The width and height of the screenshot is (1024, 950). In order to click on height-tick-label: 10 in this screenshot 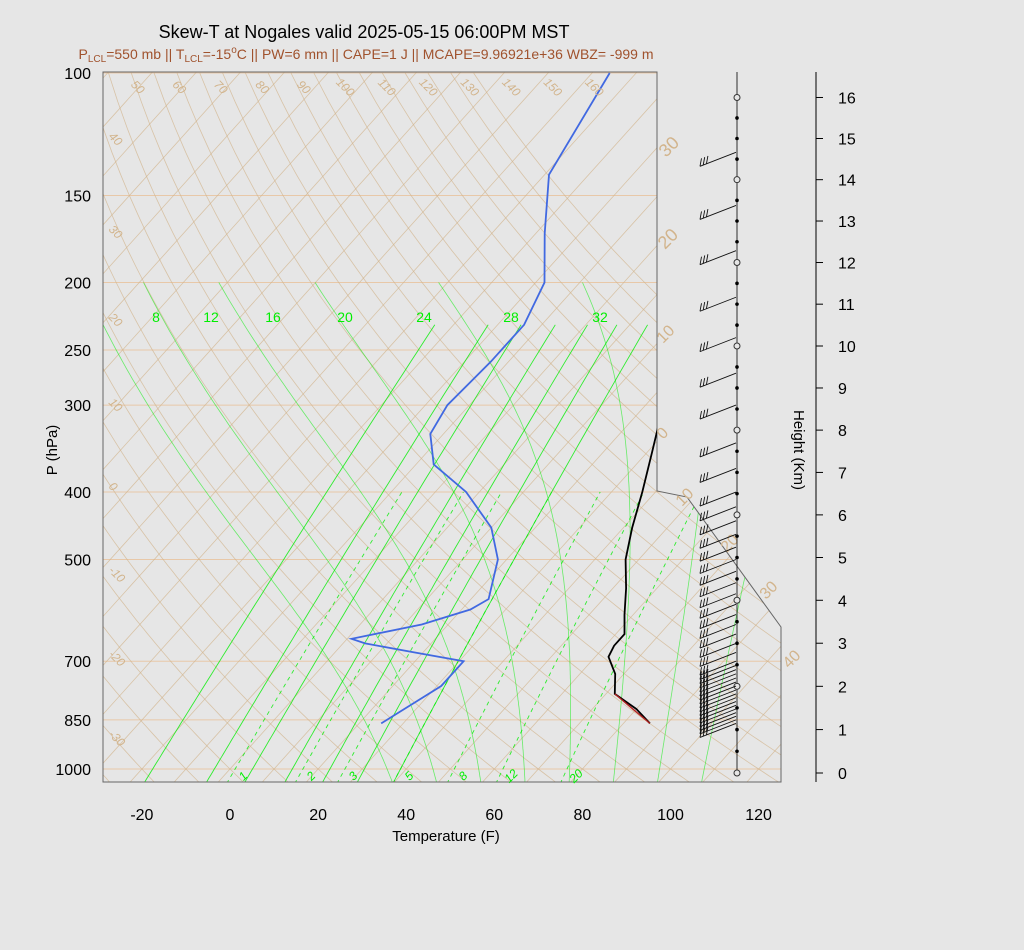, I will do `click(847, 347)`.